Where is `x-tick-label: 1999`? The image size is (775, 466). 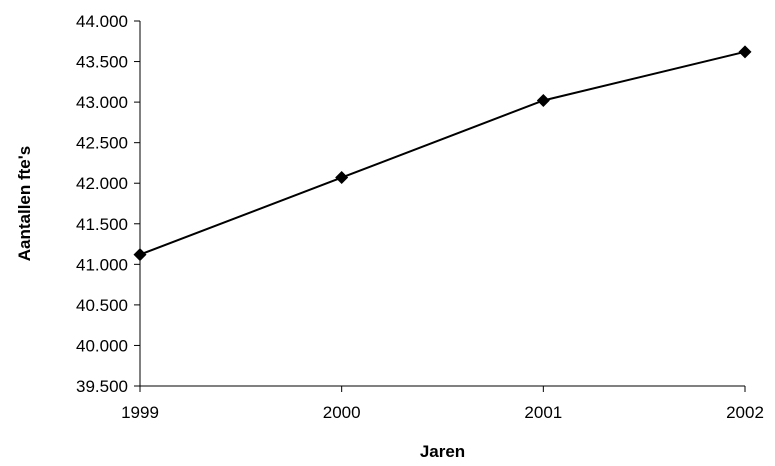
x-tick-label: 1999 is located at coordinates (140, 412).